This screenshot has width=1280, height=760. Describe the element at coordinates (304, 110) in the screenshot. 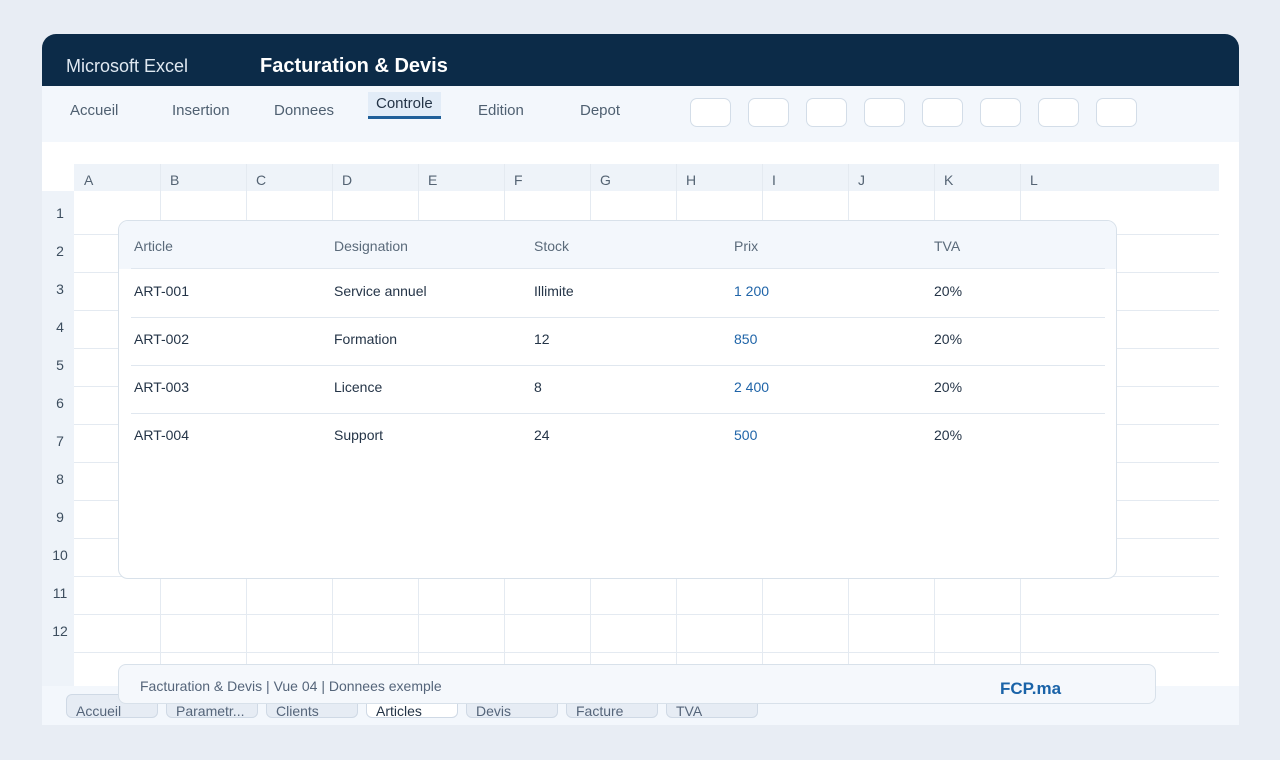

I see `tab-donnees: Donnees` at that location.